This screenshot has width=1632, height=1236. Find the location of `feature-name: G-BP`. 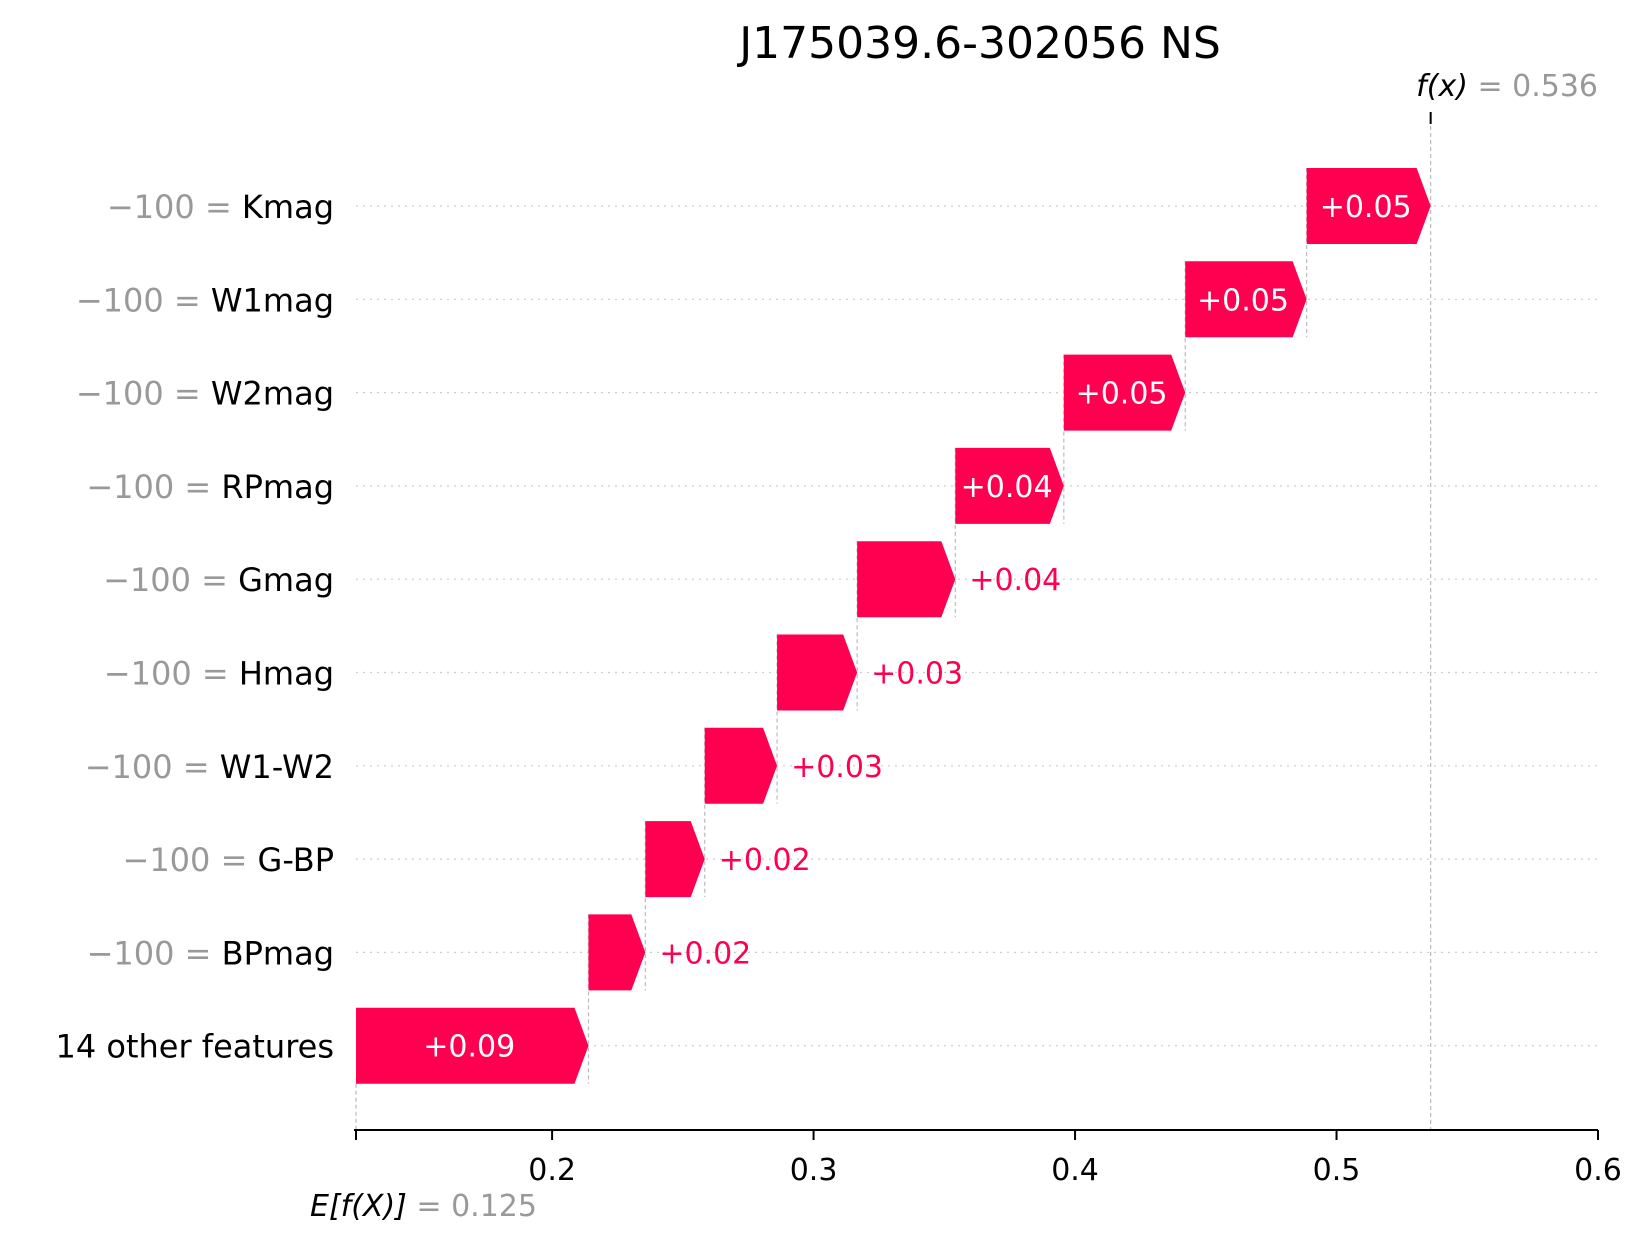

feature-name: G-BP is located at coordinates (296, 860).